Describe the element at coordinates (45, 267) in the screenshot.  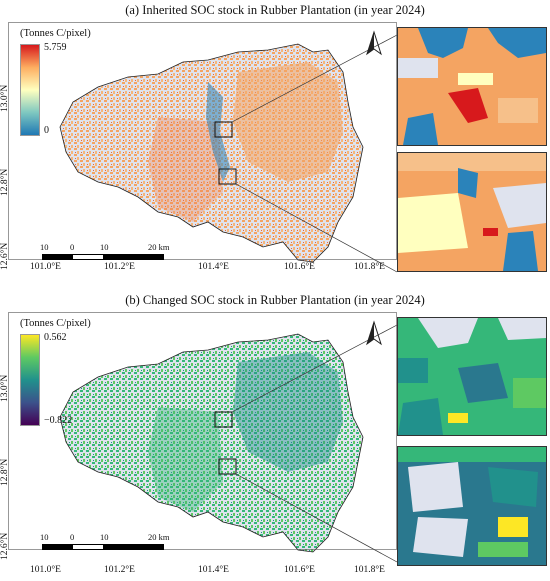
I see `lon-label-a-0: 101.0°E` at that location.